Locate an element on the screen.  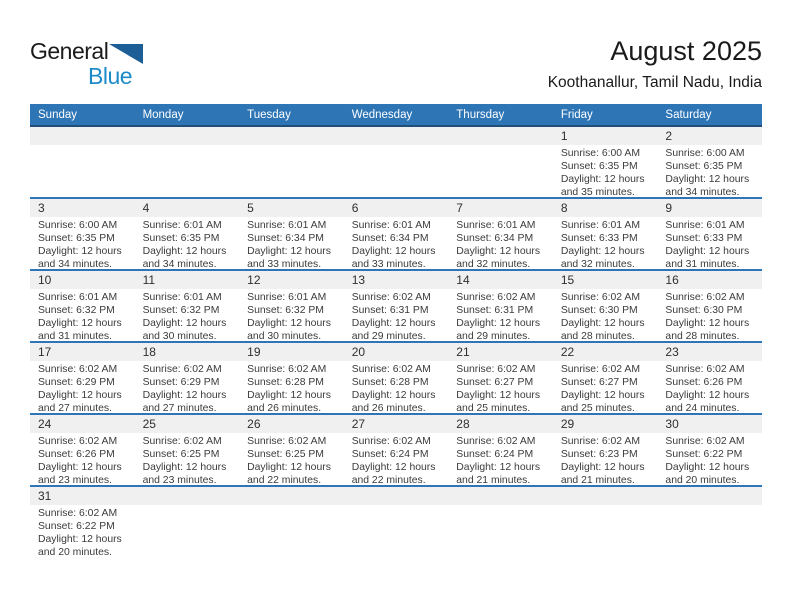
day-number: 26 is located at coordinates (291, 424).